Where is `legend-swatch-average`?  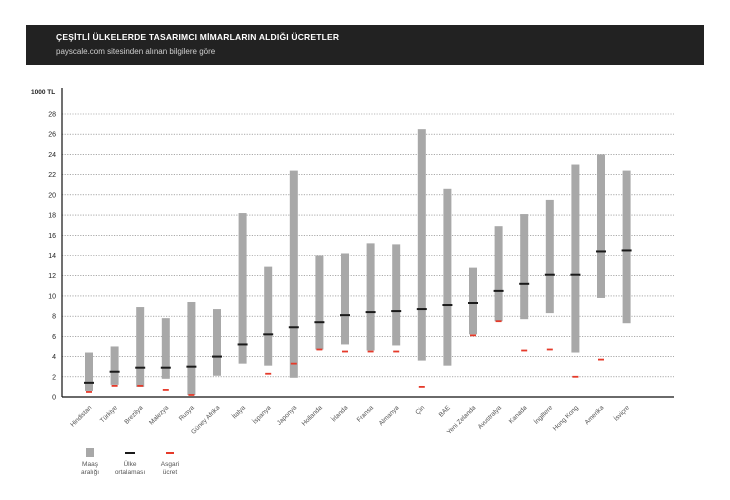 legend-swatch-average is located at coordinates (130, 453).